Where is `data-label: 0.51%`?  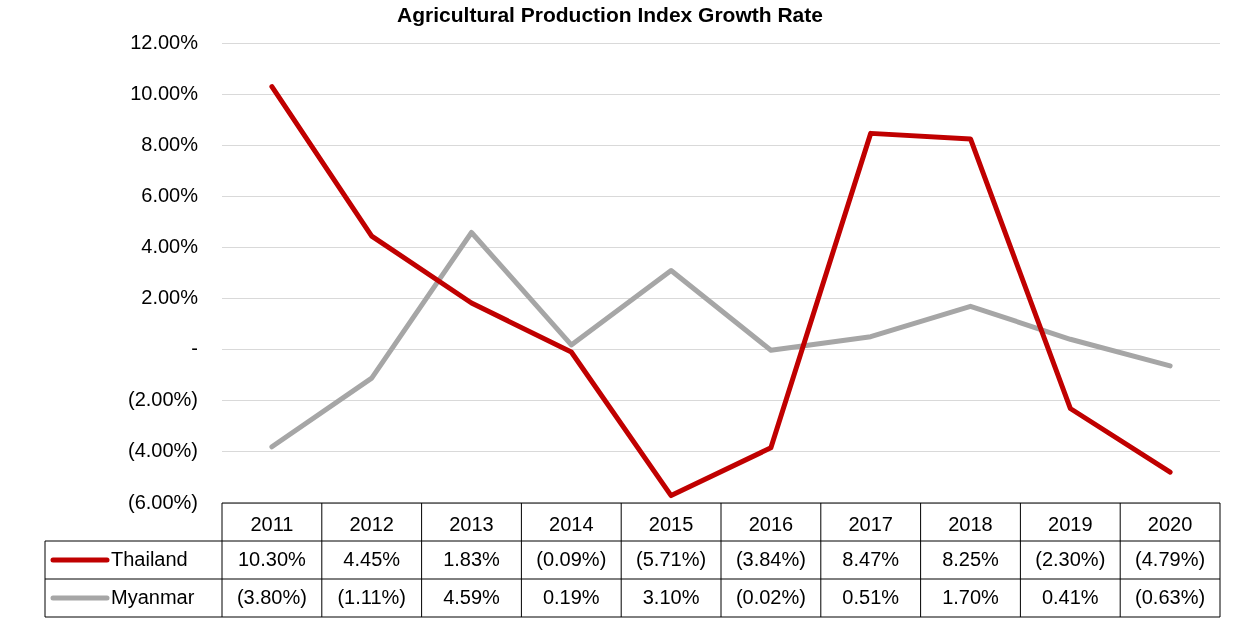
data-label: 0.51% is located at coordinates (871, 596).